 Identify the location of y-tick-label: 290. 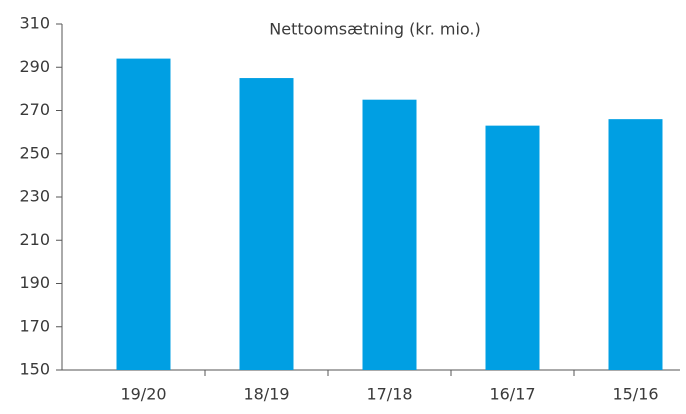
(34, 66).